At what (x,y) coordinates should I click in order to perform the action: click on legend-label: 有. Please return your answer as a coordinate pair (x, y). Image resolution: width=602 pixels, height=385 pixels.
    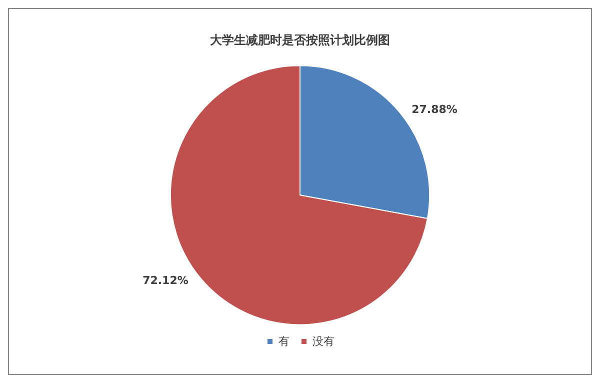
    Looking at the image, I should click on (284, 341).